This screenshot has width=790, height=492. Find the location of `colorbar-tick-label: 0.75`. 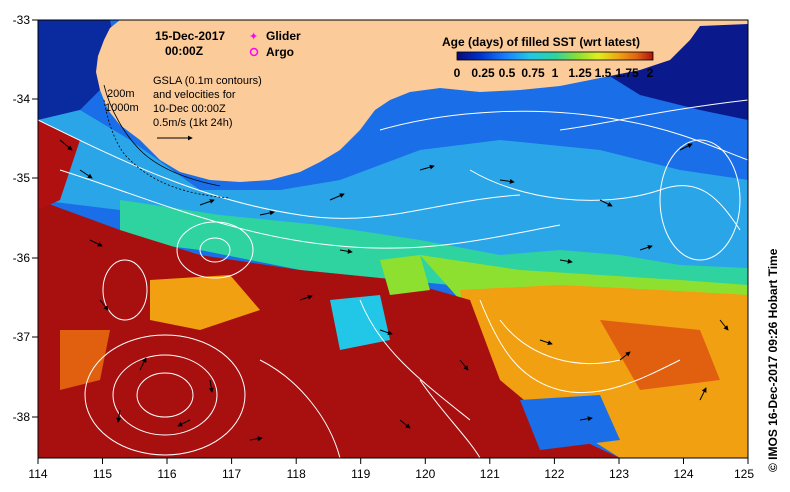

colorbar-tick-label: 0.75 is located at coordinates (533, 73).